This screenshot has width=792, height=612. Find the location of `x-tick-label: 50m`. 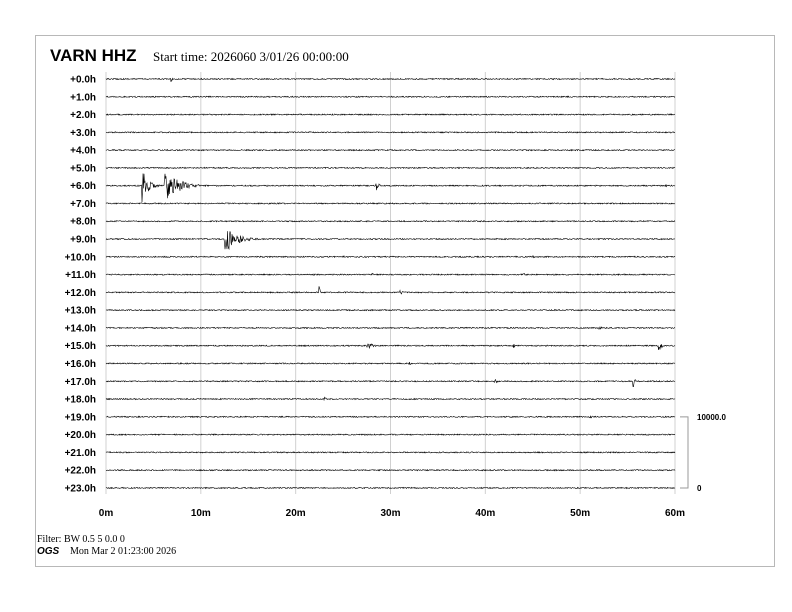

x-tick-label: 50m is located at coordinates (580, 513).